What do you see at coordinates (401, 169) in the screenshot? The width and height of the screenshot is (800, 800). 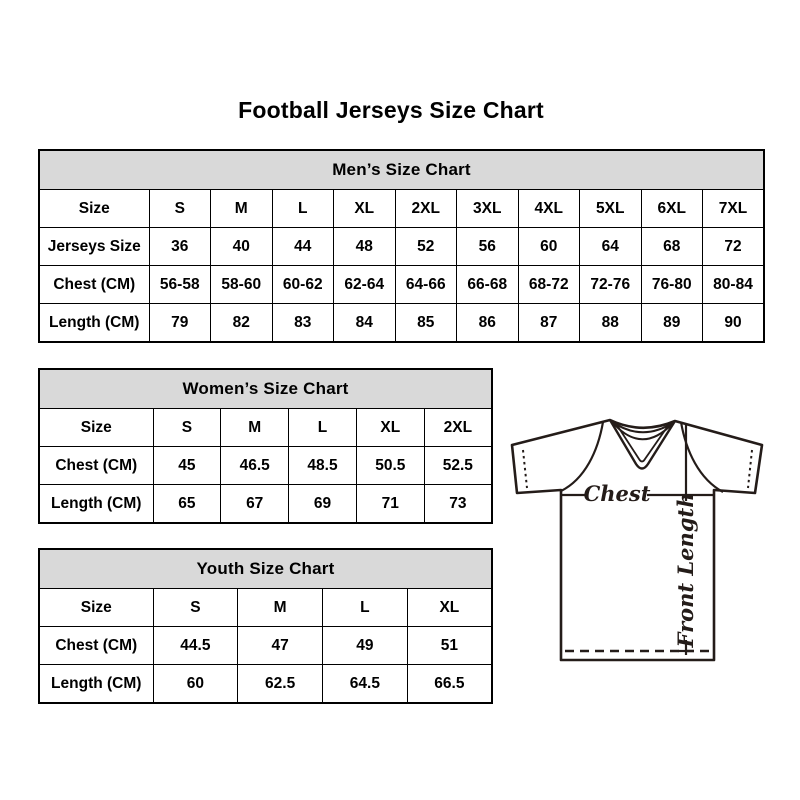 I see `table-title: Men’s Size Chart` at bounding box center [401, 169].